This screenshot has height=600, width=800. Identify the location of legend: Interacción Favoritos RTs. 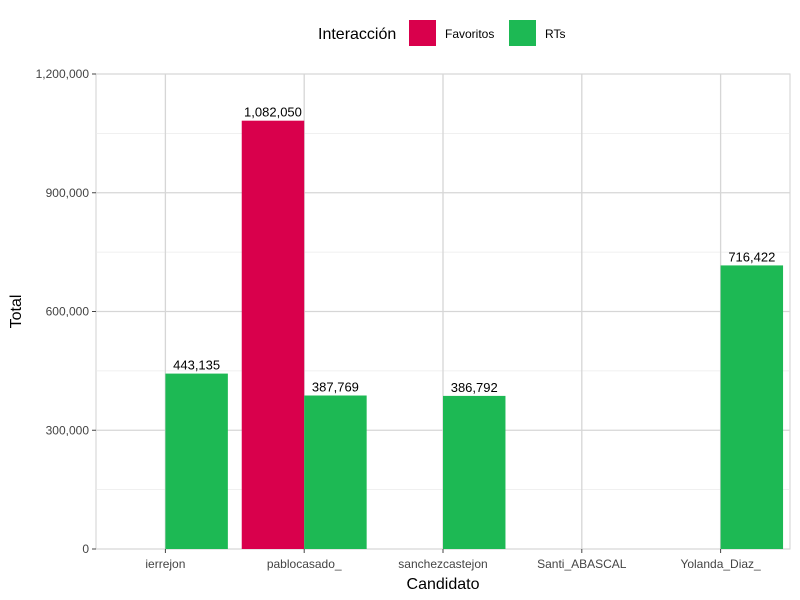
(441, 33).